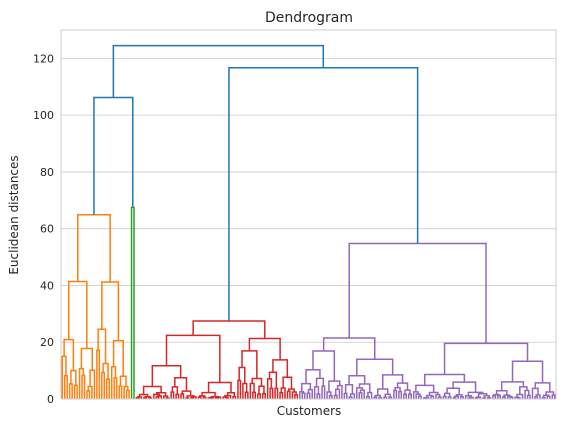  I want to click on y-tick-label-120: 120, so click(43, 58).